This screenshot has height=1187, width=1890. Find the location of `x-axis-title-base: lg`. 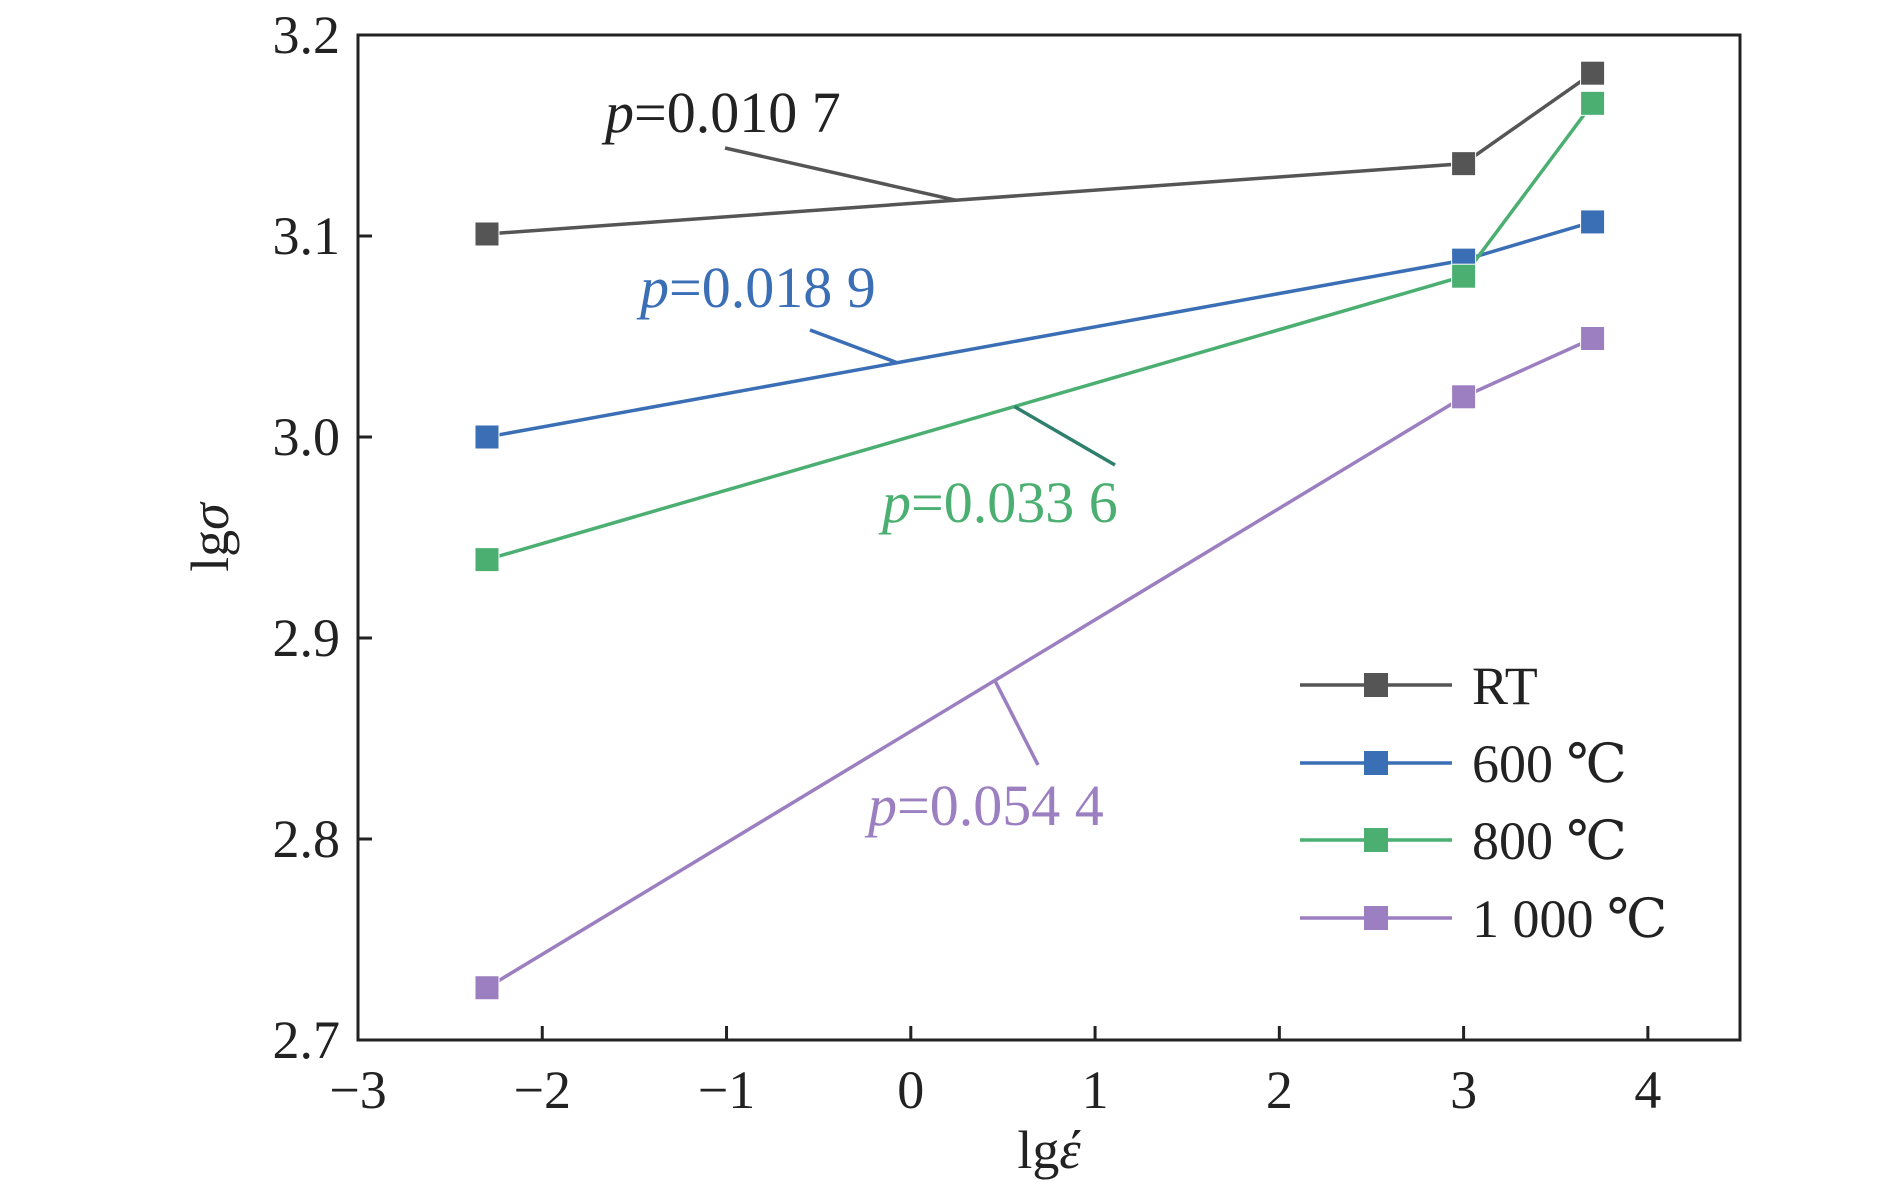

x-axis-title-base: lg is located at coordinates (1038, 1150).